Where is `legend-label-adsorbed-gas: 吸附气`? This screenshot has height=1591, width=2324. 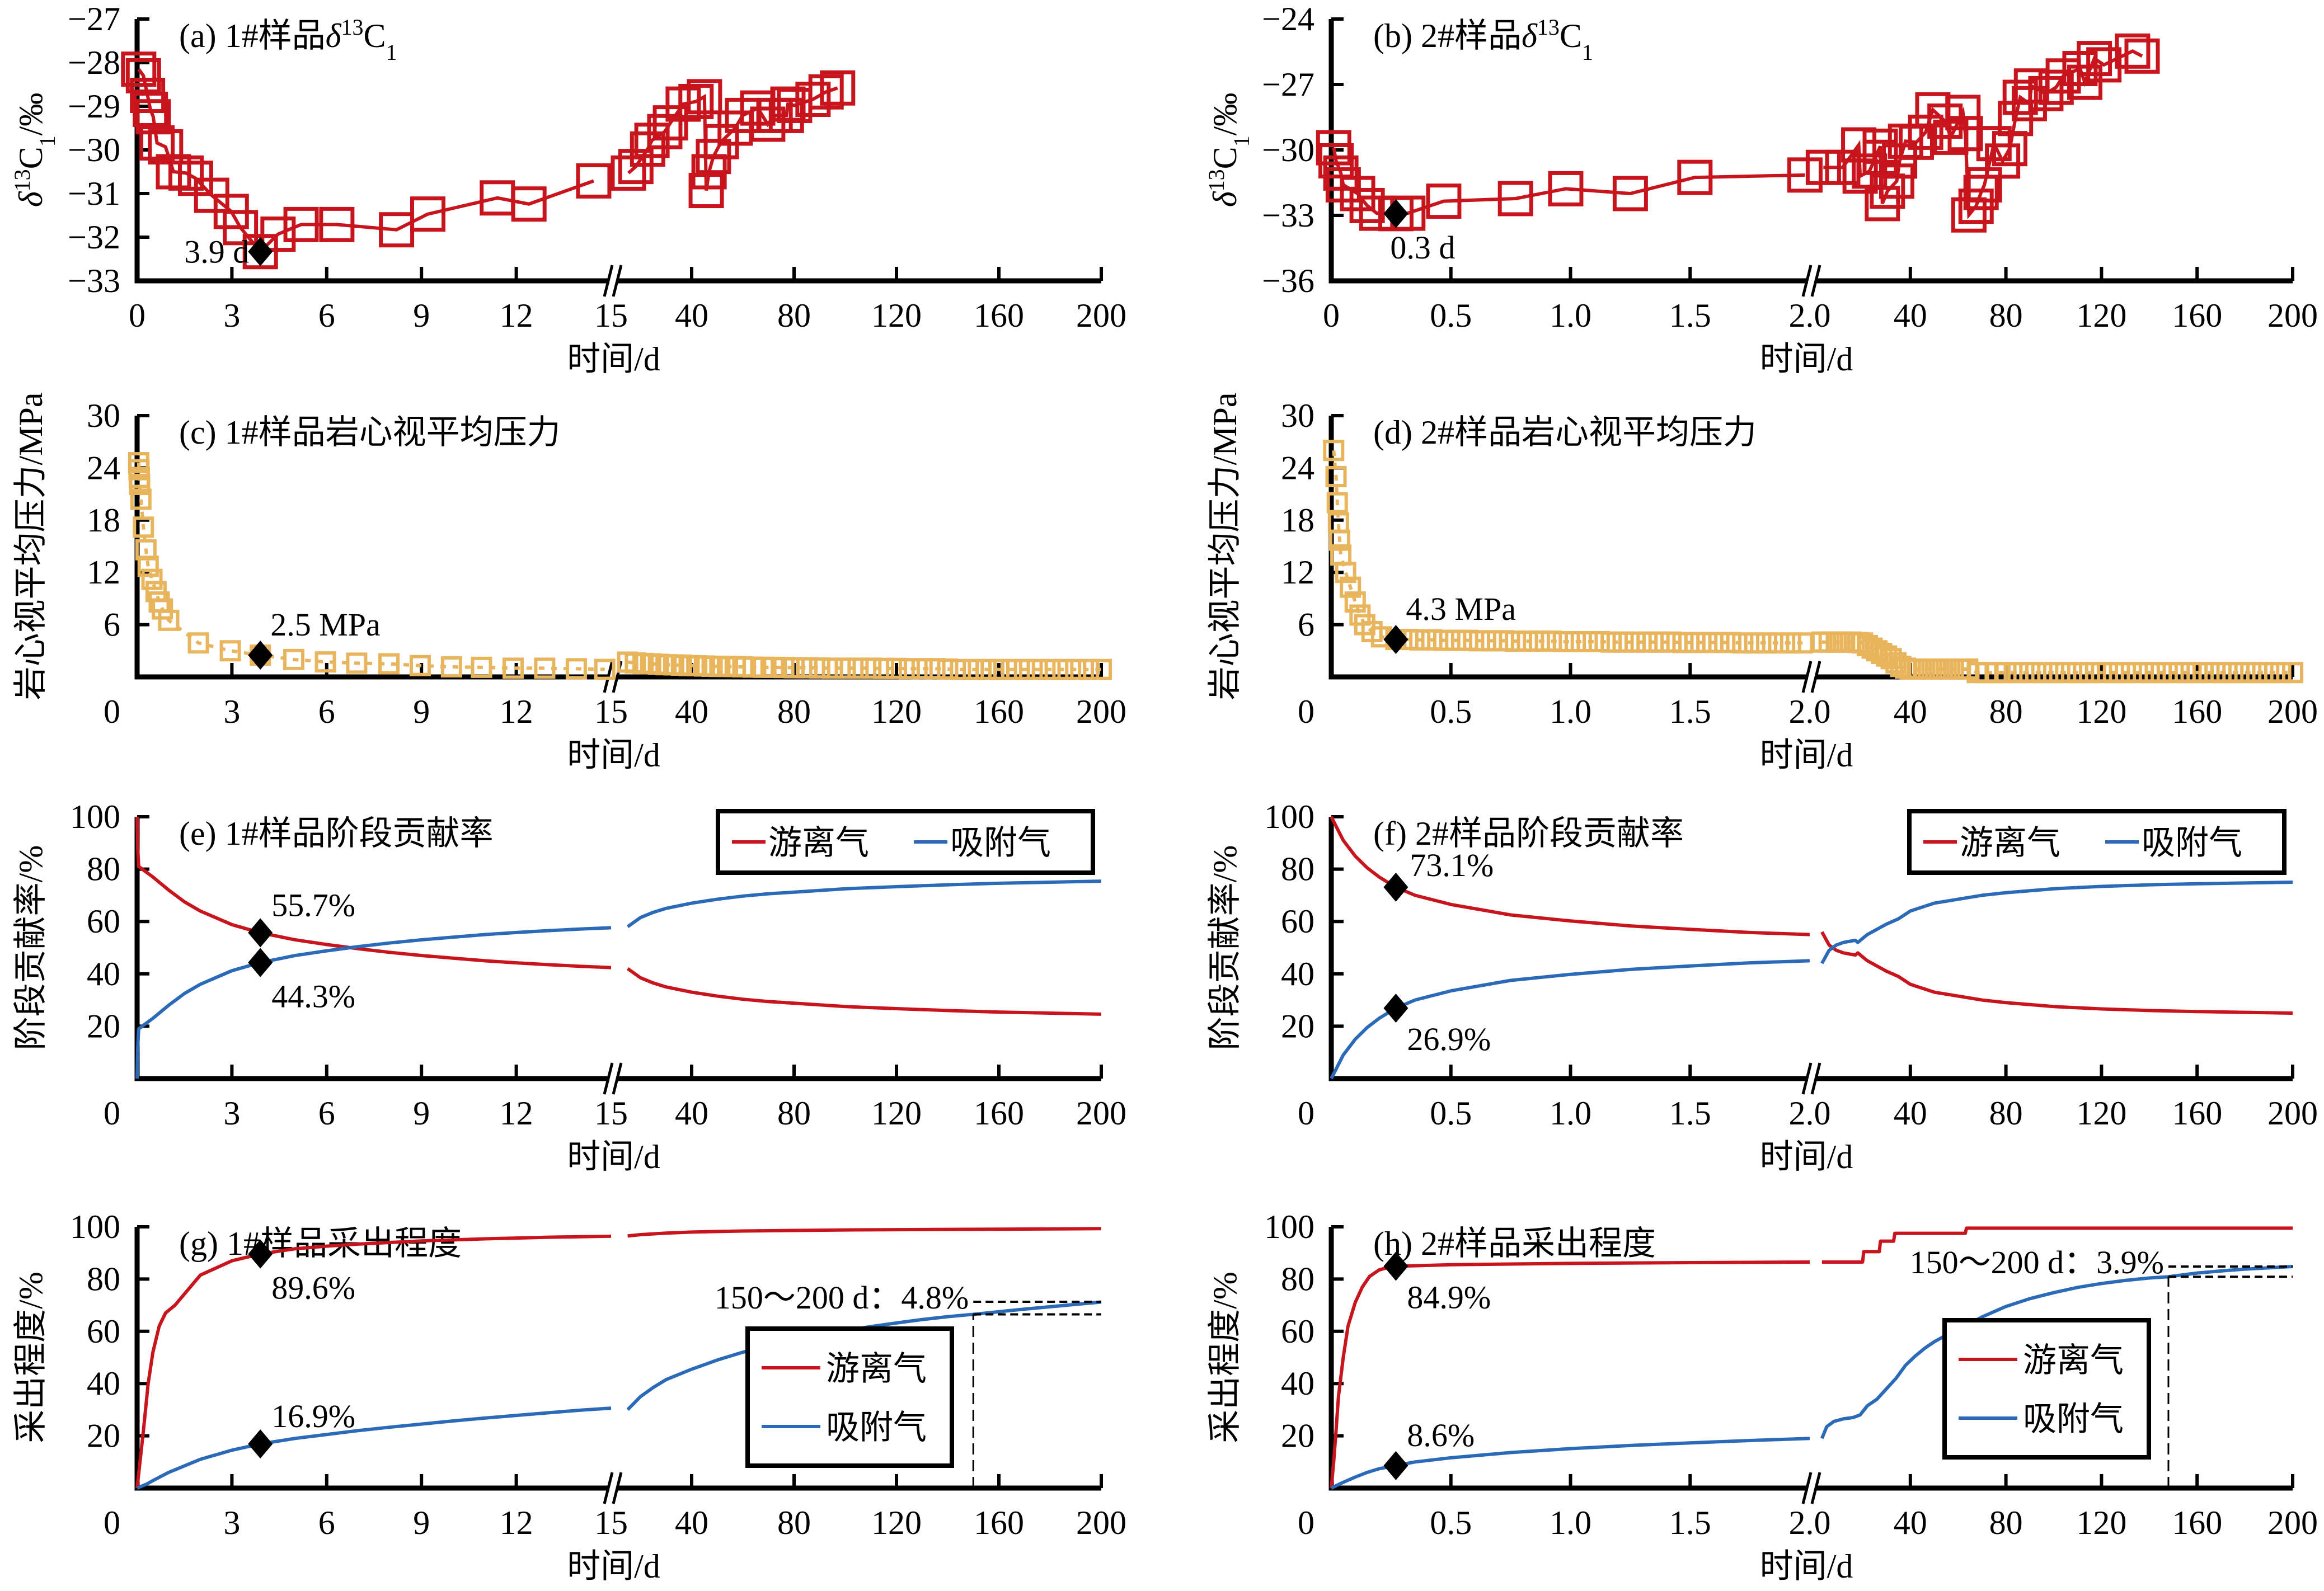
legend-label-adsorbed-gas: 吸附气 is located at coordinates (876, 1427).